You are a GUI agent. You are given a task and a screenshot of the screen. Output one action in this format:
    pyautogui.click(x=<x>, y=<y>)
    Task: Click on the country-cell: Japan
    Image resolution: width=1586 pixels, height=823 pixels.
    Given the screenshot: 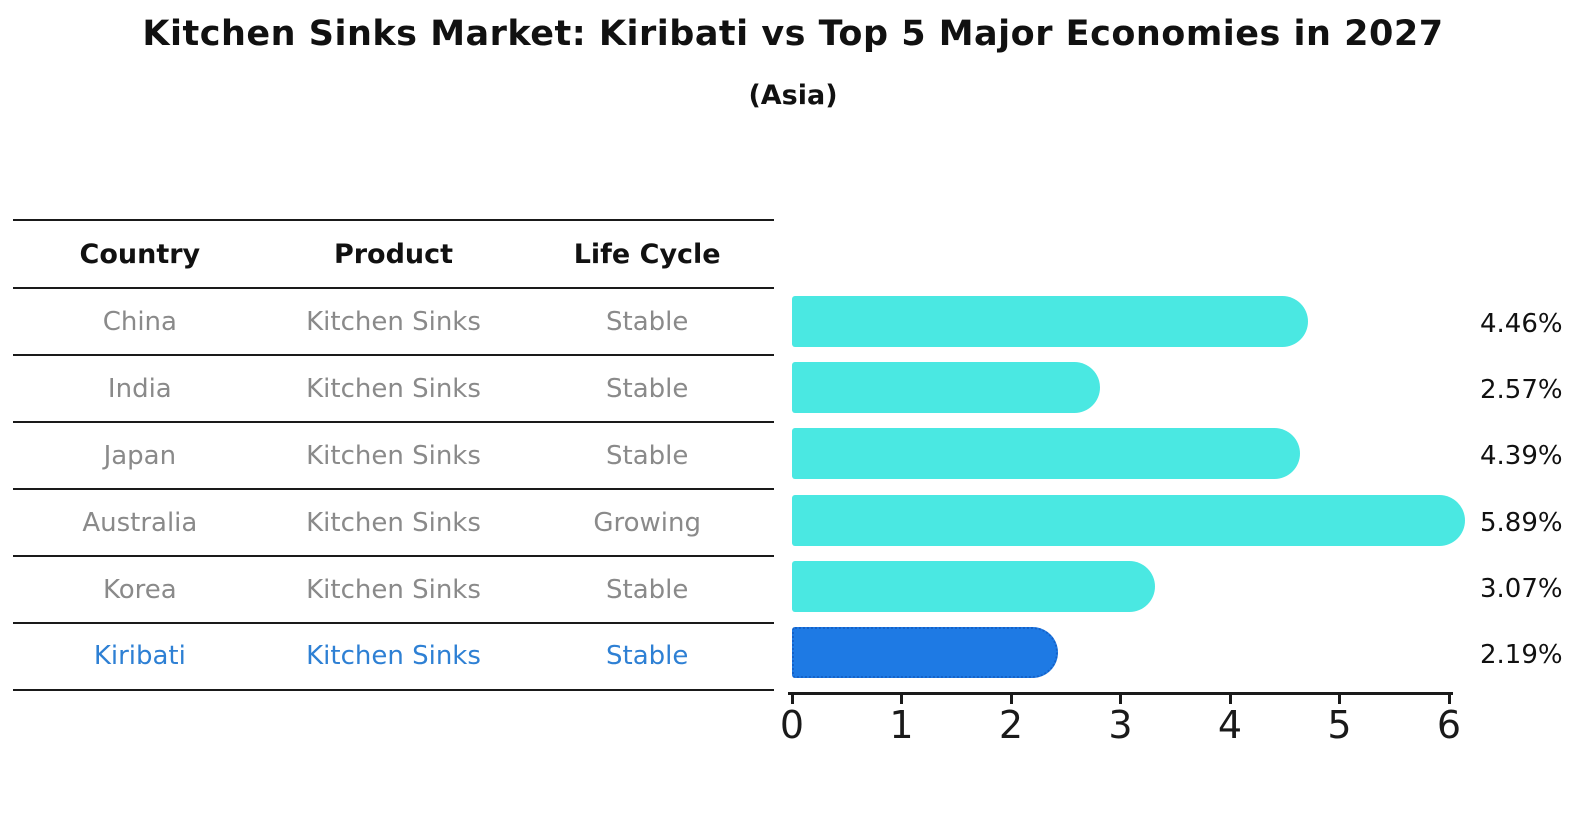 What is the action you would take?
    pyautogui.click(x=140, y=455)
    